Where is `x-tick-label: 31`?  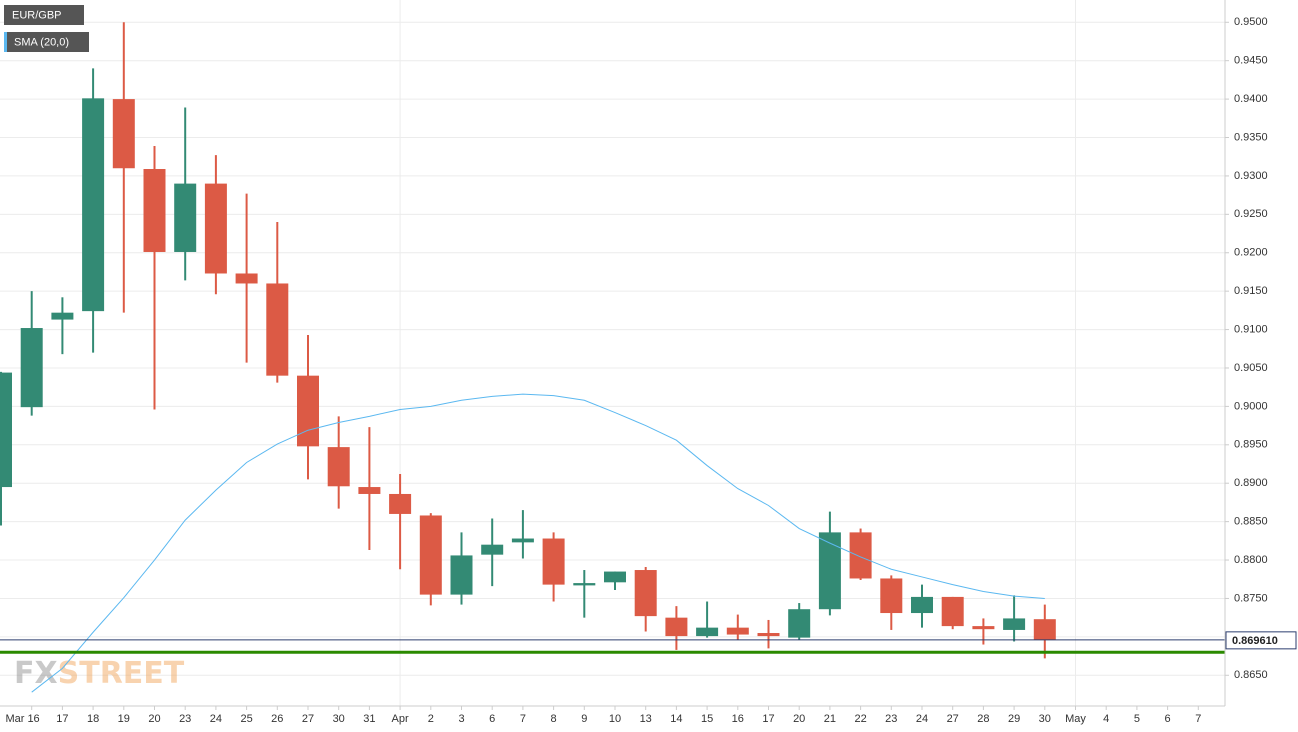 x-tick-label: 31 is located at coordinates (369, 719).